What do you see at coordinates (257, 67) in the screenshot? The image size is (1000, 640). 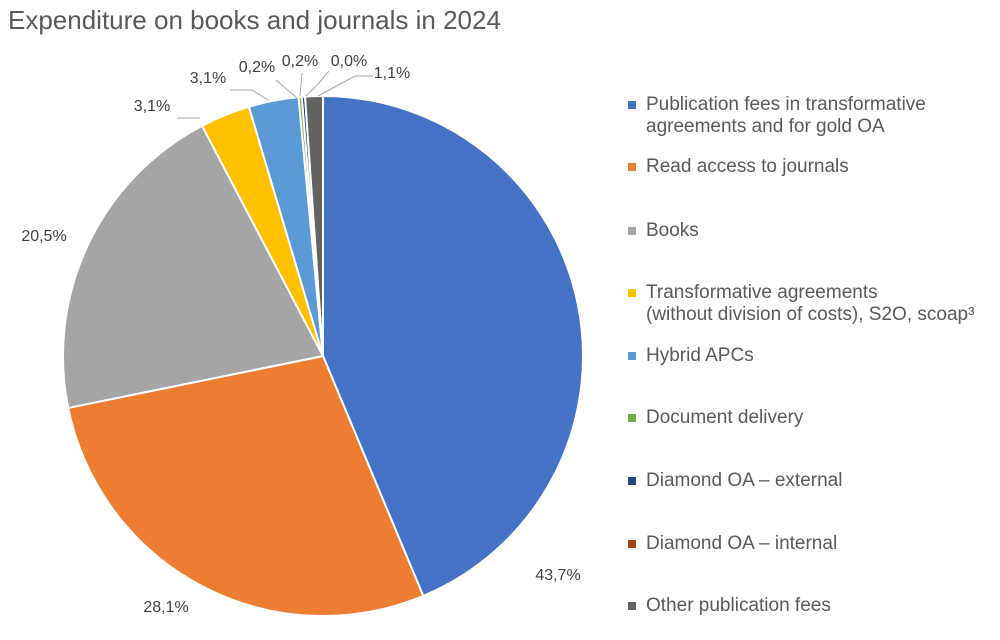 I see `data-label-6: 0,2%` at bounding box center [257, 67].